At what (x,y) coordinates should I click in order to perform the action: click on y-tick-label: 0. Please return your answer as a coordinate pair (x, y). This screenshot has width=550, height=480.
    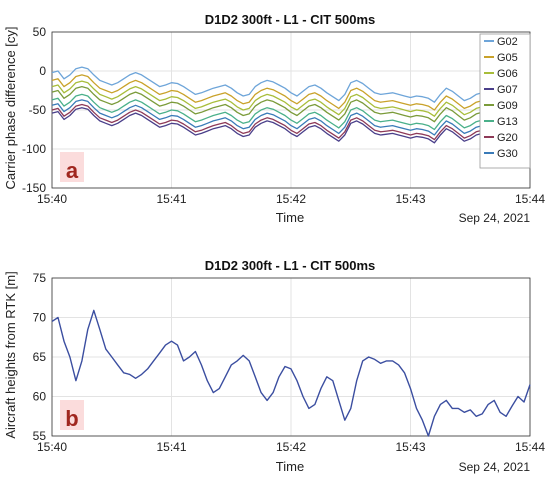
    Looking at the image, I should click on (42, 71).